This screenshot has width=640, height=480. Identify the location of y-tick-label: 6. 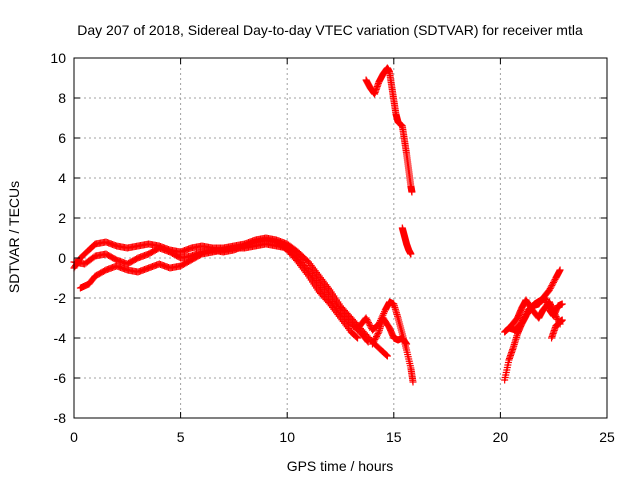
(62, 138).